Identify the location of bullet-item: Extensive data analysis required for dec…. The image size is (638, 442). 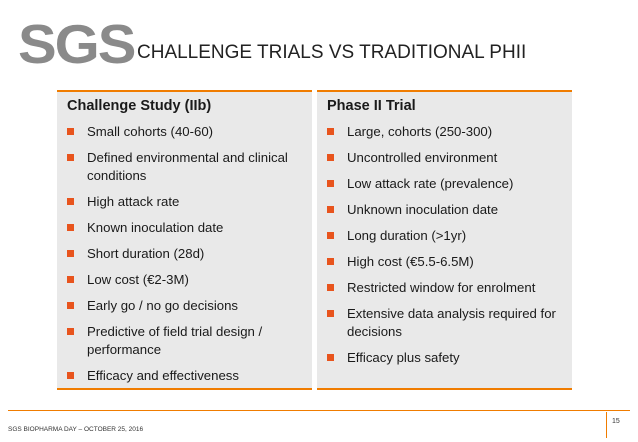
(446, 323).